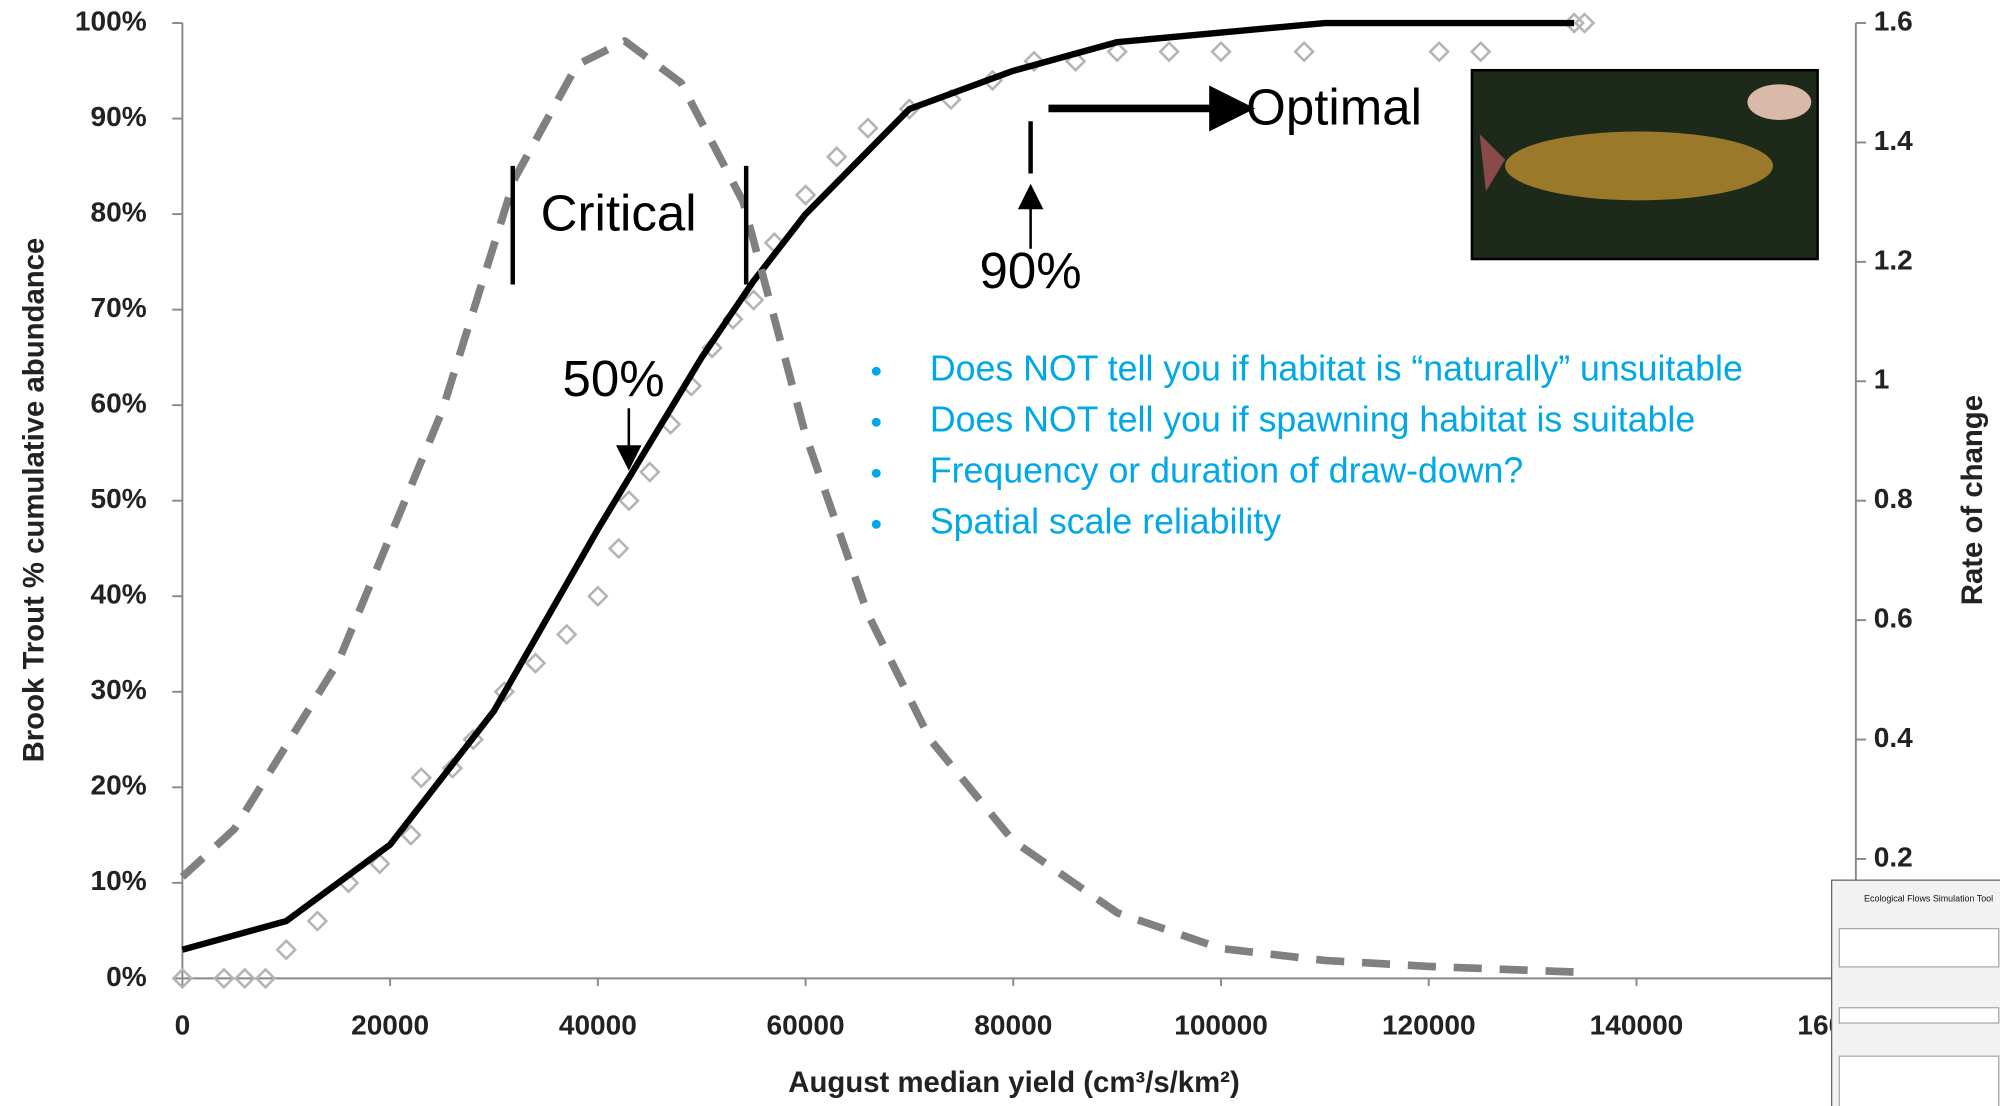 Image resolution: width=2000 pixels, height=1106 pixels. I want to click on x-tick-label: 60000, so click(806, 1024).